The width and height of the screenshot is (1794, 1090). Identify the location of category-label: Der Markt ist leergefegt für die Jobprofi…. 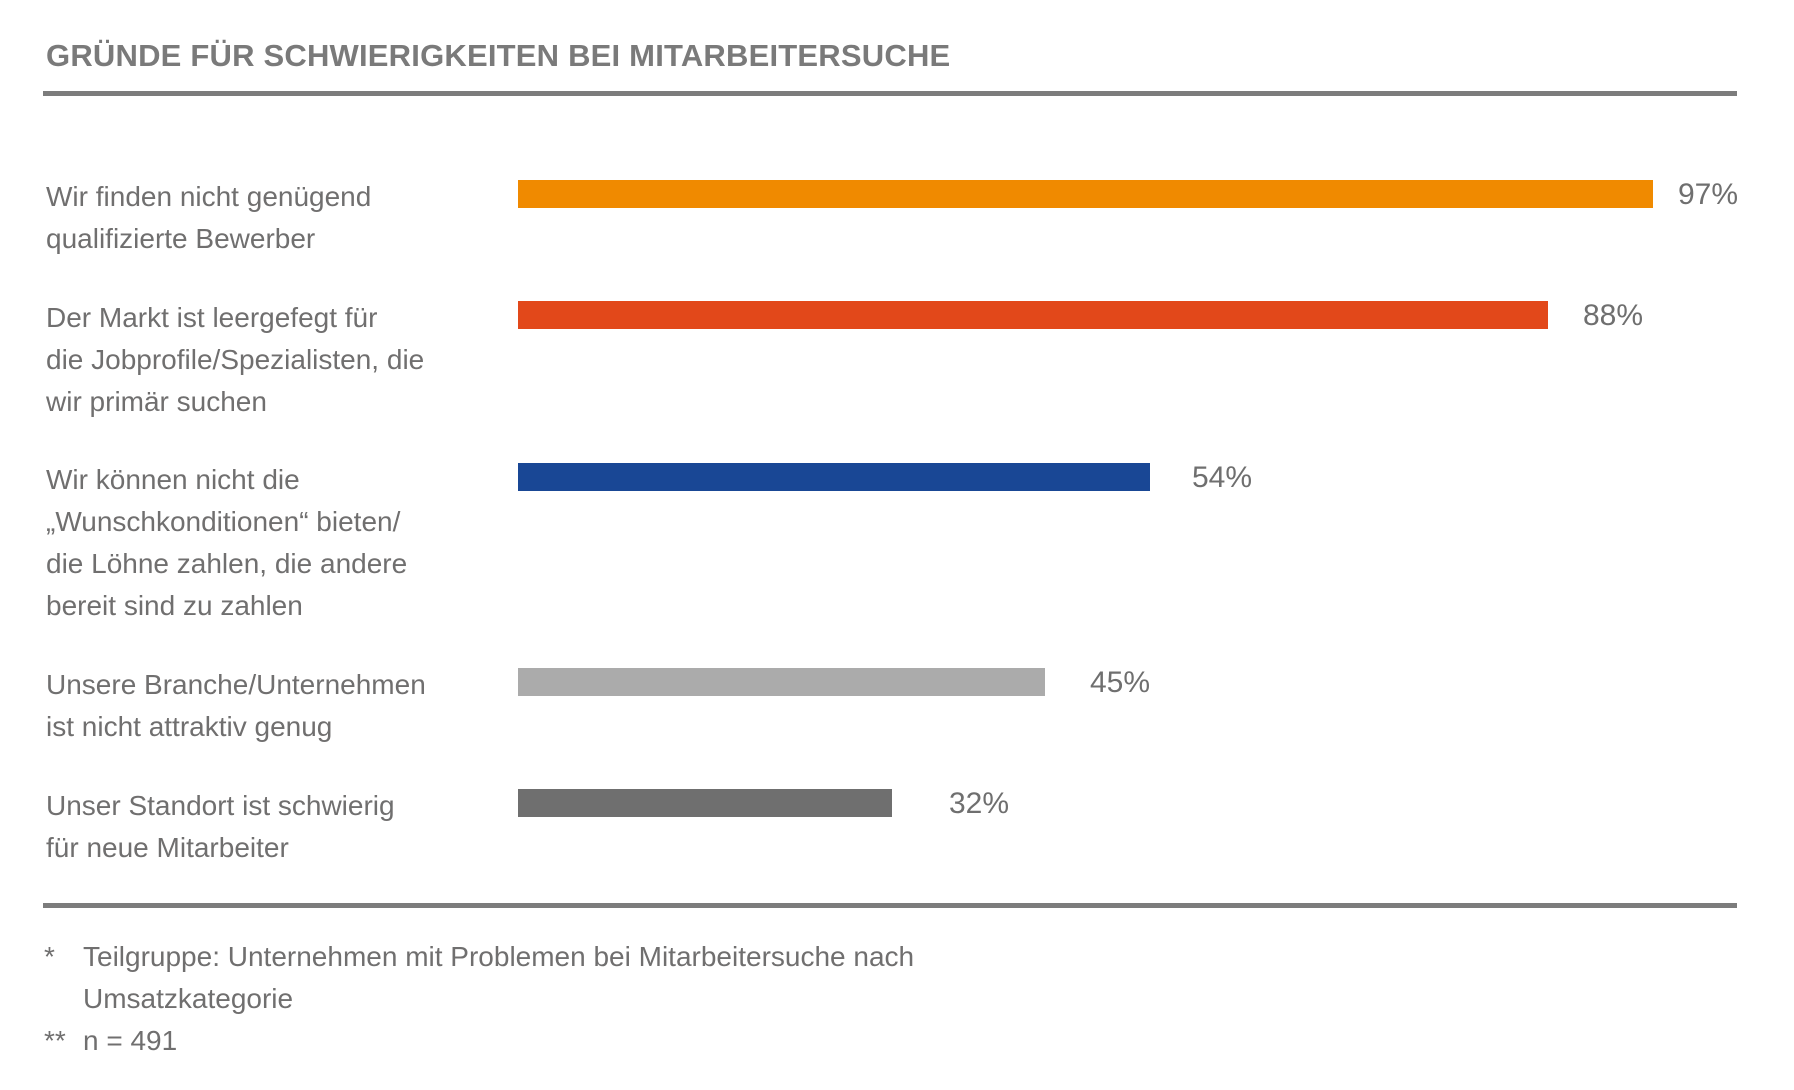
(235, 359).